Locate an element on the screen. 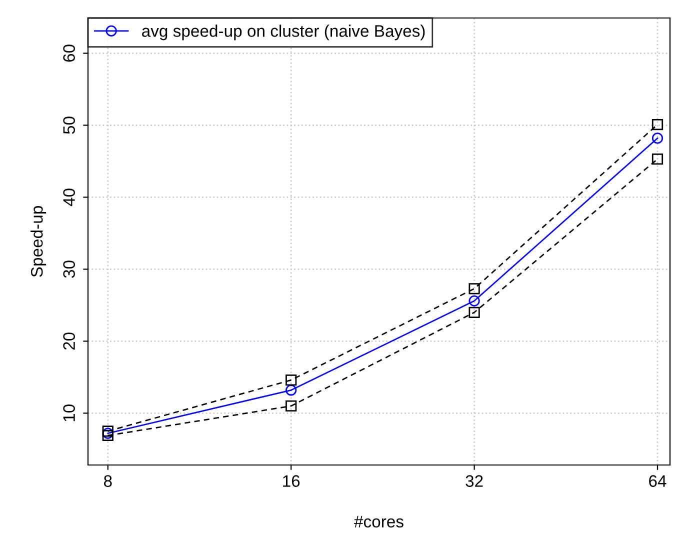 Image resolution: width=675 pixels, height=544 pixels. y-tick-label: 40 is located at coordinates (69, 197).